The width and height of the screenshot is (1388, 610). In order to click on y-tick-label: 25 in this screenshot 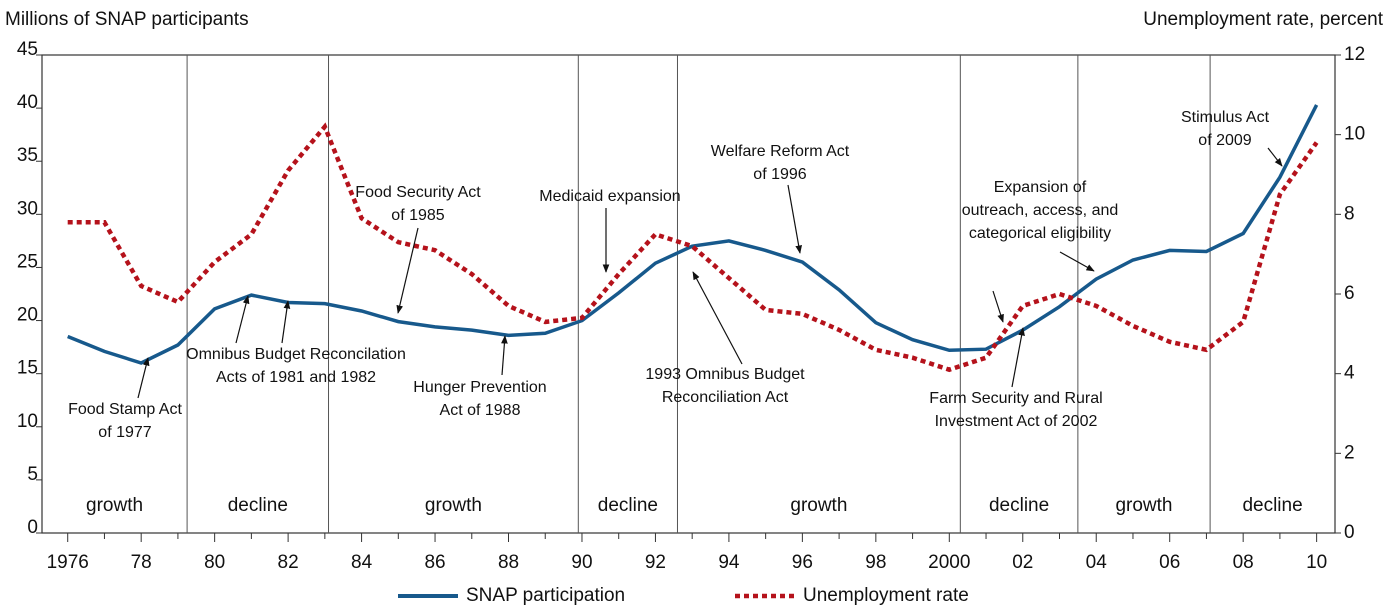, I will do `click(27, 261)`.